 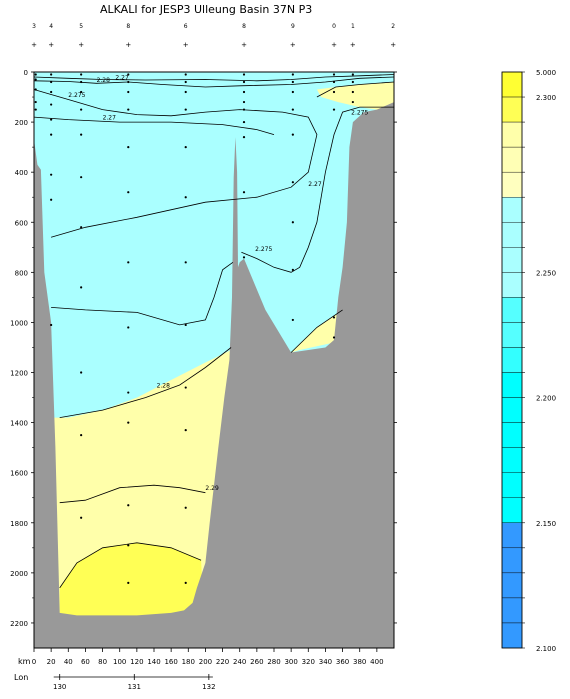 What do you see at coordinates (308, 662) in the screenshot?
I see `x-tick-label: 320` at bounding box center [308, 662].